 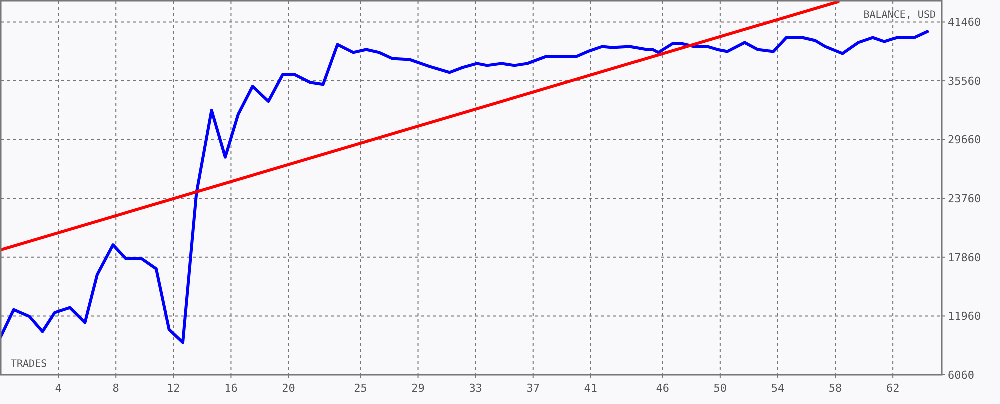 What do you see at coordinates (116, 388) in the screenshot?
I see `x-tick-label: 8` at bounding box center [116, 388].